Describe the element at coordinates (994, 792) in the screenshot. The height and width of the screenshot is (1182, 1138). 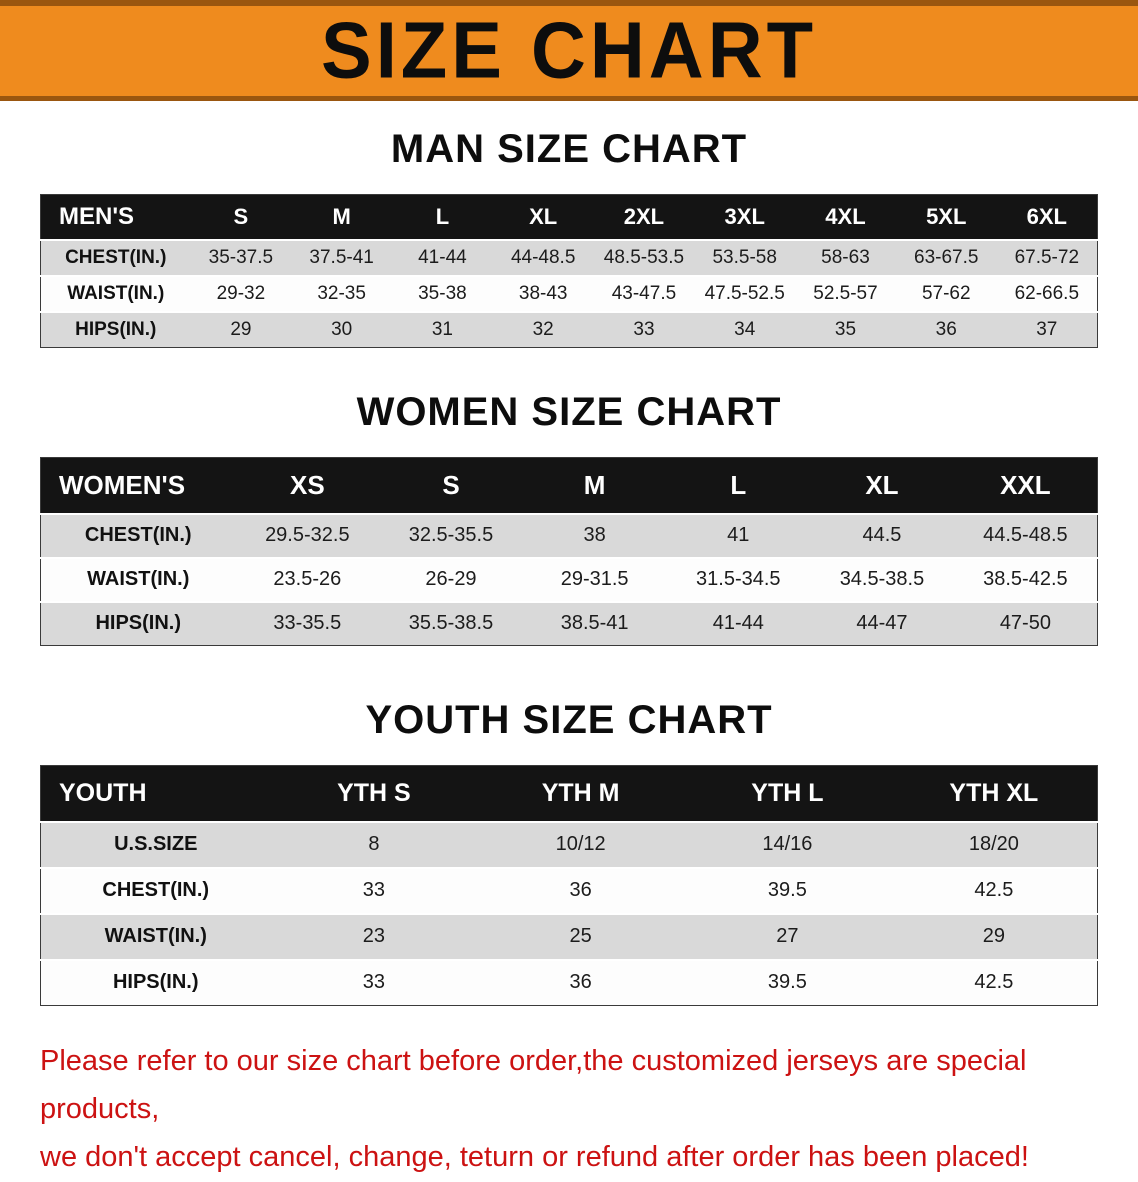
I see `column-header-cell: YTH XL` at that location.